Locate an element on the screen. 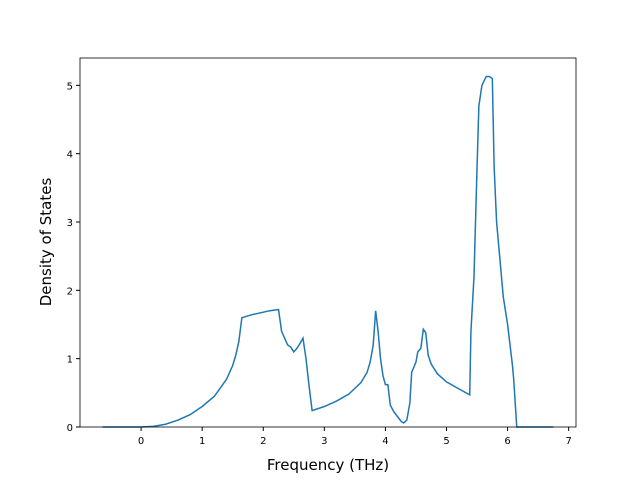  y-tick-label: 1 is located at coordinates (70, 360).